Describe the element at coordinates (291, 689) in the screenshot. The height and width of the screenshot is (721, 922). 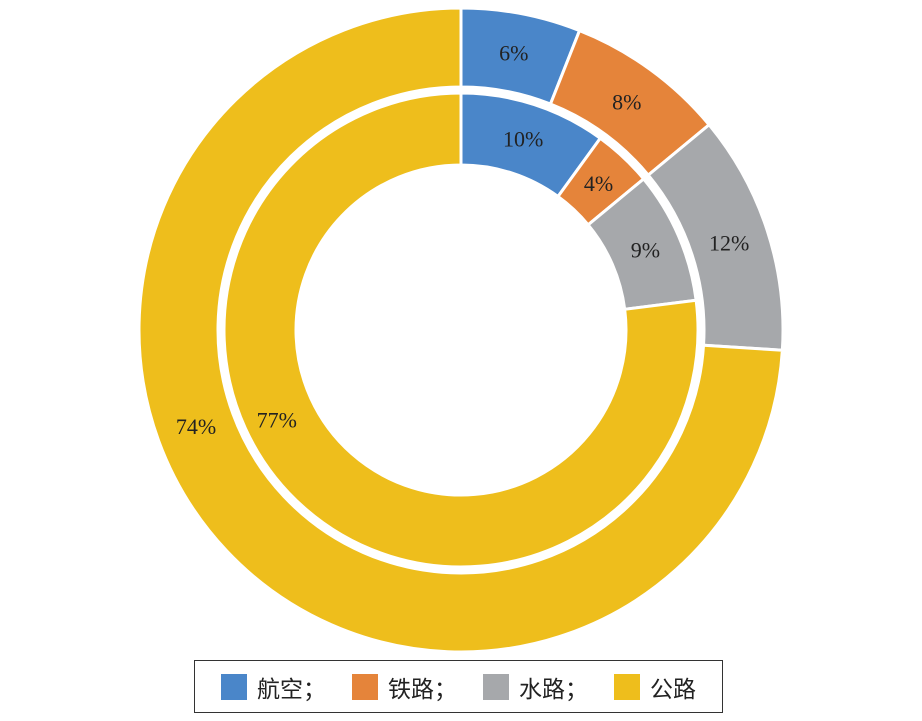
I see `legend-label-air: 航空；` at that location.